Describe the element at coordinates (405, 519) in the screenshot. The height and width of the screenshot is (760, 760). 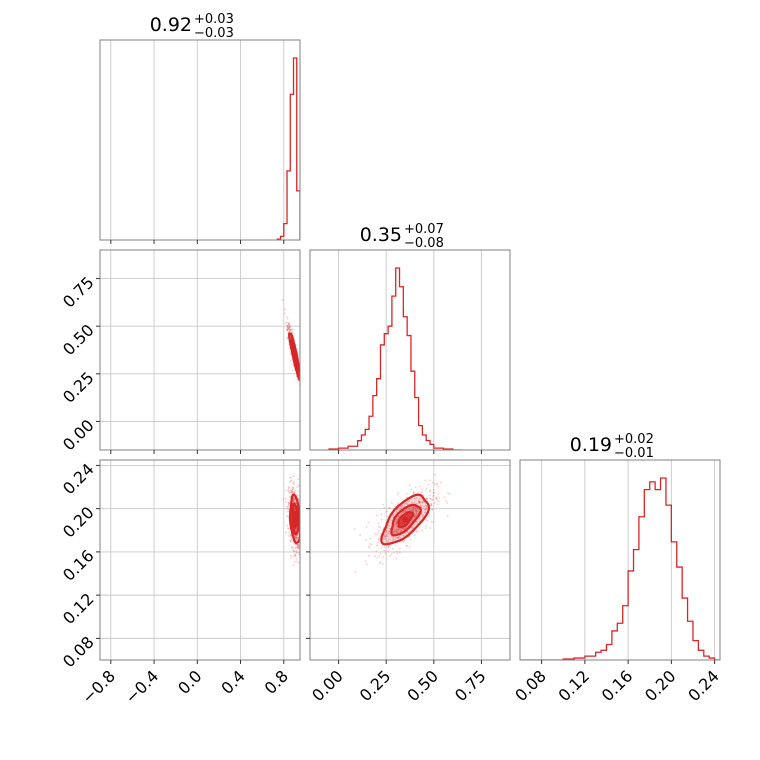
I see `contour-line` at that location.